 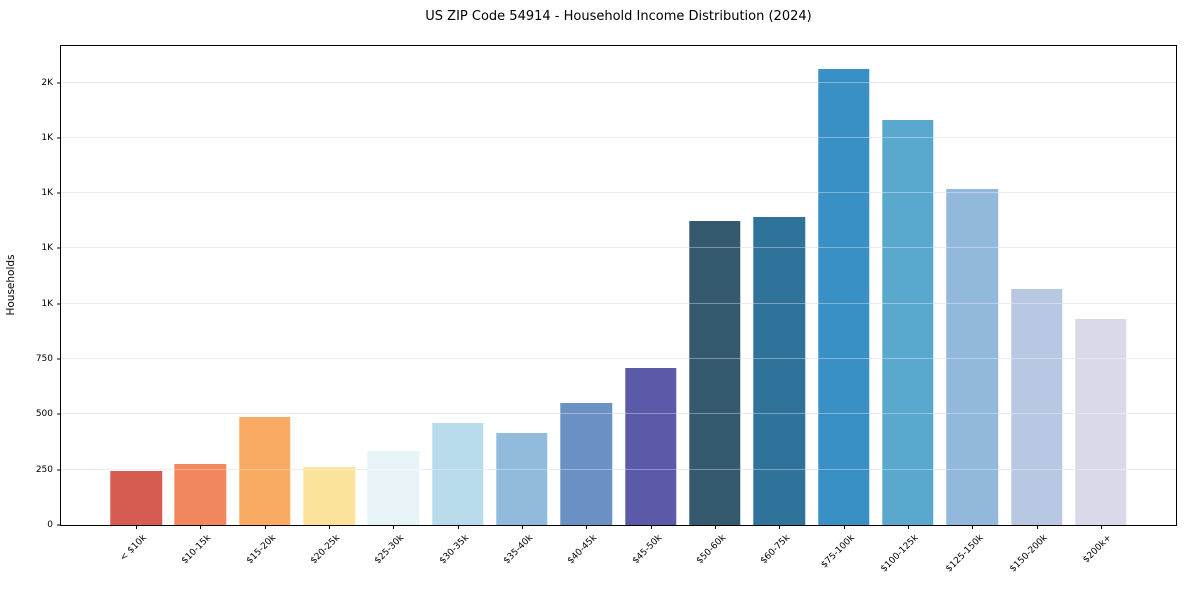 I want to click on x-tick-label: $10-15k, so click(x=197, y=550).